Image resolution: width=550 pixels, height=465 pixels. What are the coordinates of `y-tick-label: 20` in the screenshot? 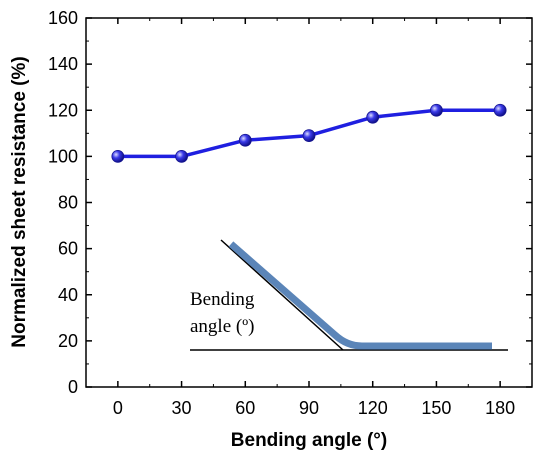 It's located at (68, 341).